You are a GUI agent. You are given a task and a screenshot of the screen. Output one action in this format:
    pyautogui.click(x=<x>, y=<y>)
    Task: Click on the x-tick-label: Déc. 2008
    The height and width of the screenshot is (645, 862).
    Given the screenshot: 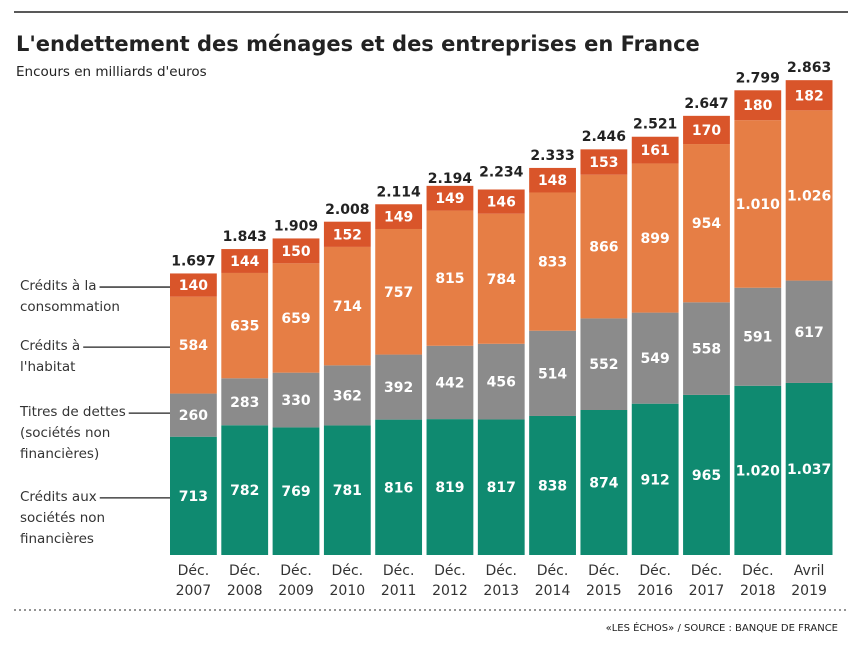 What is the action you would take?
    pyautogui.click(x=245, y=581)
    